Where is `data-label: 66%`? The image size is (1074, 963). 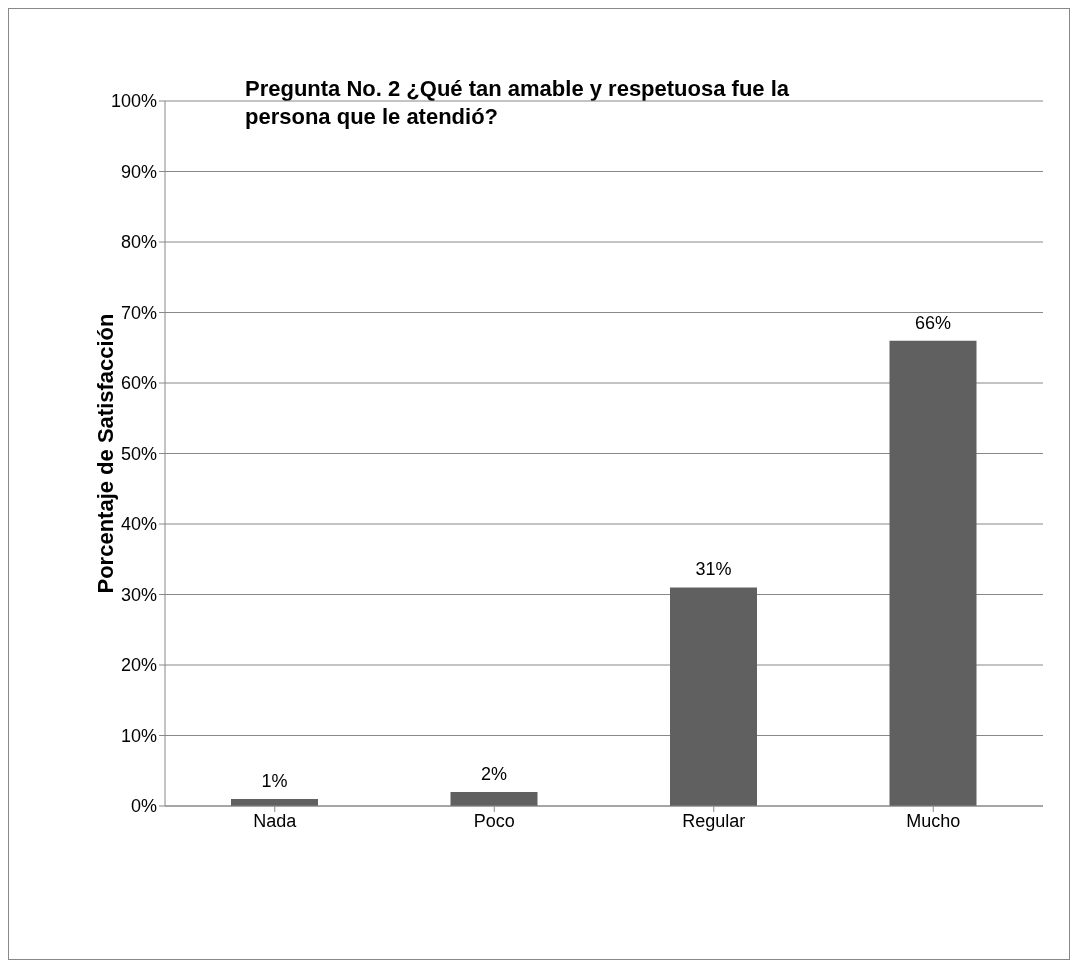
data-label: 66% is located at coordinates (933, 322).